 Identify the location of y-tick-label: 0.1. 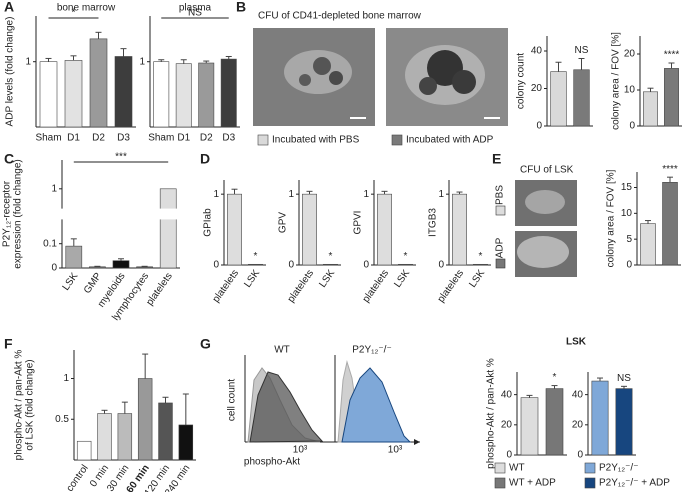
(50, 243).